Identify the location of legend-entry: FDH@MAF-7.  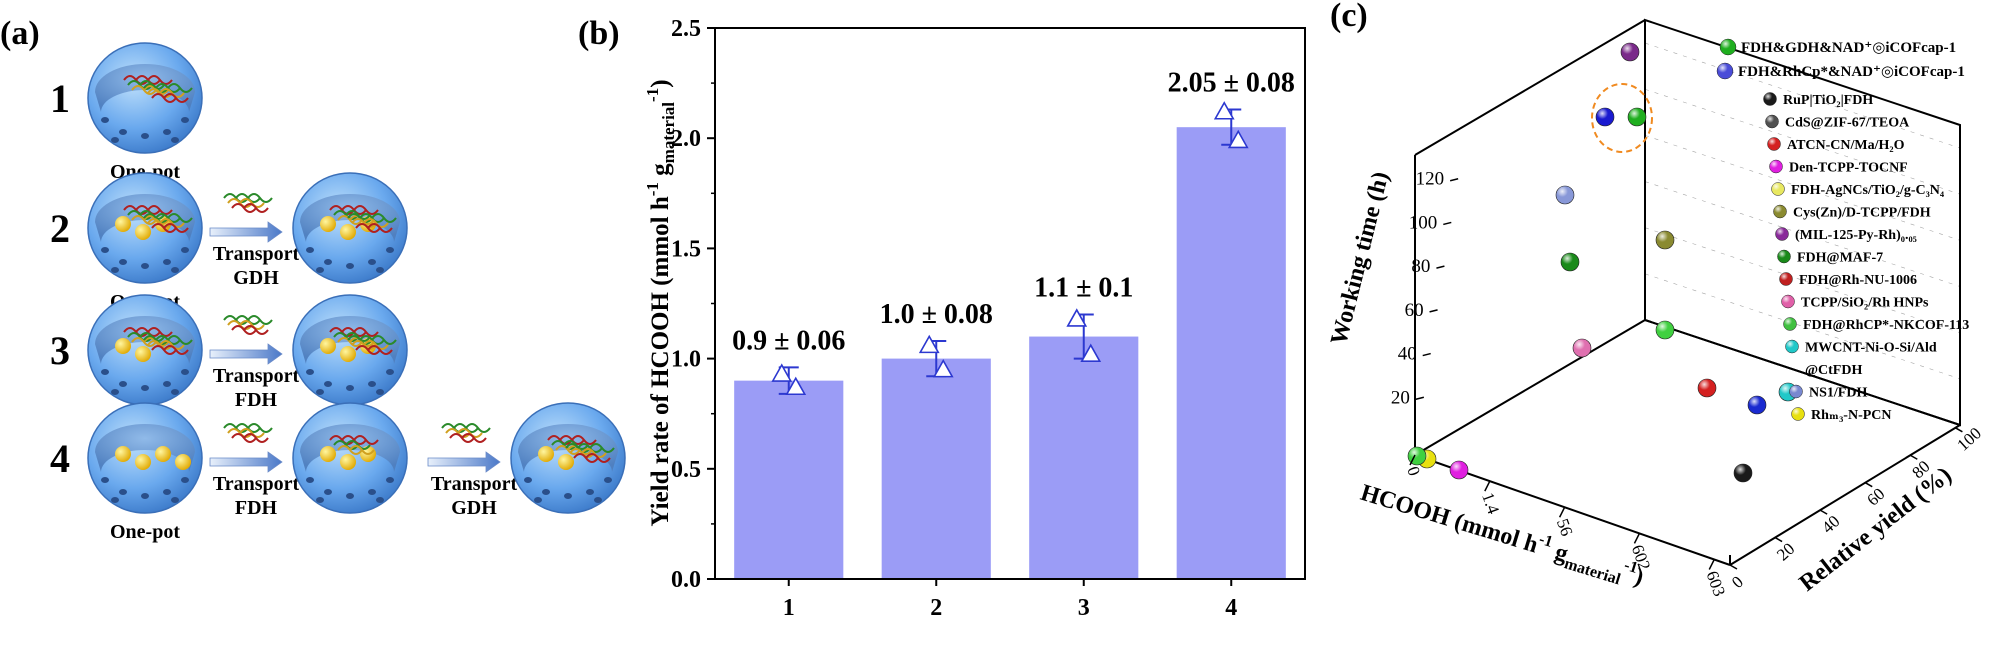
(1830, 257).